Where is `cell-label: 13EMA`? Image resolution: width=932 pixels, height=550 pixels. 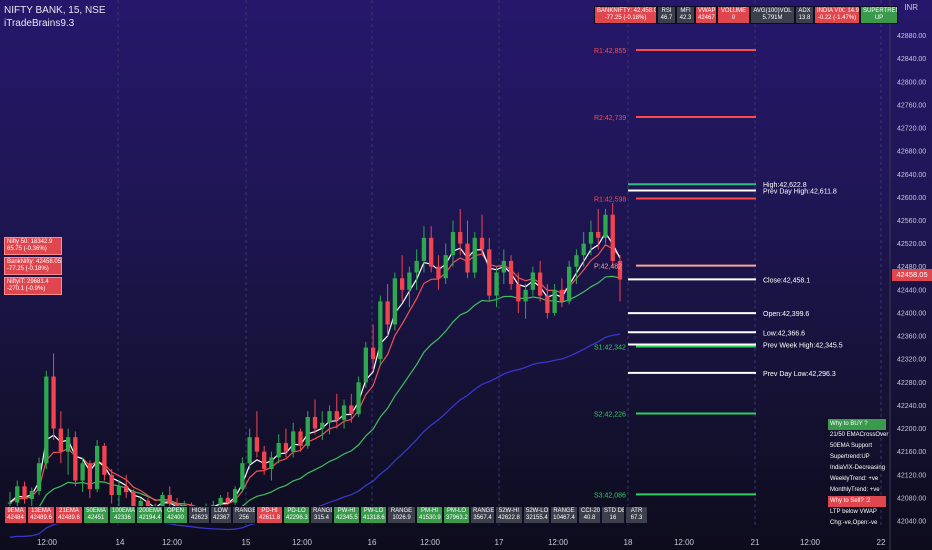
cell-label: 13EMA is located at coordinates (41, 511).